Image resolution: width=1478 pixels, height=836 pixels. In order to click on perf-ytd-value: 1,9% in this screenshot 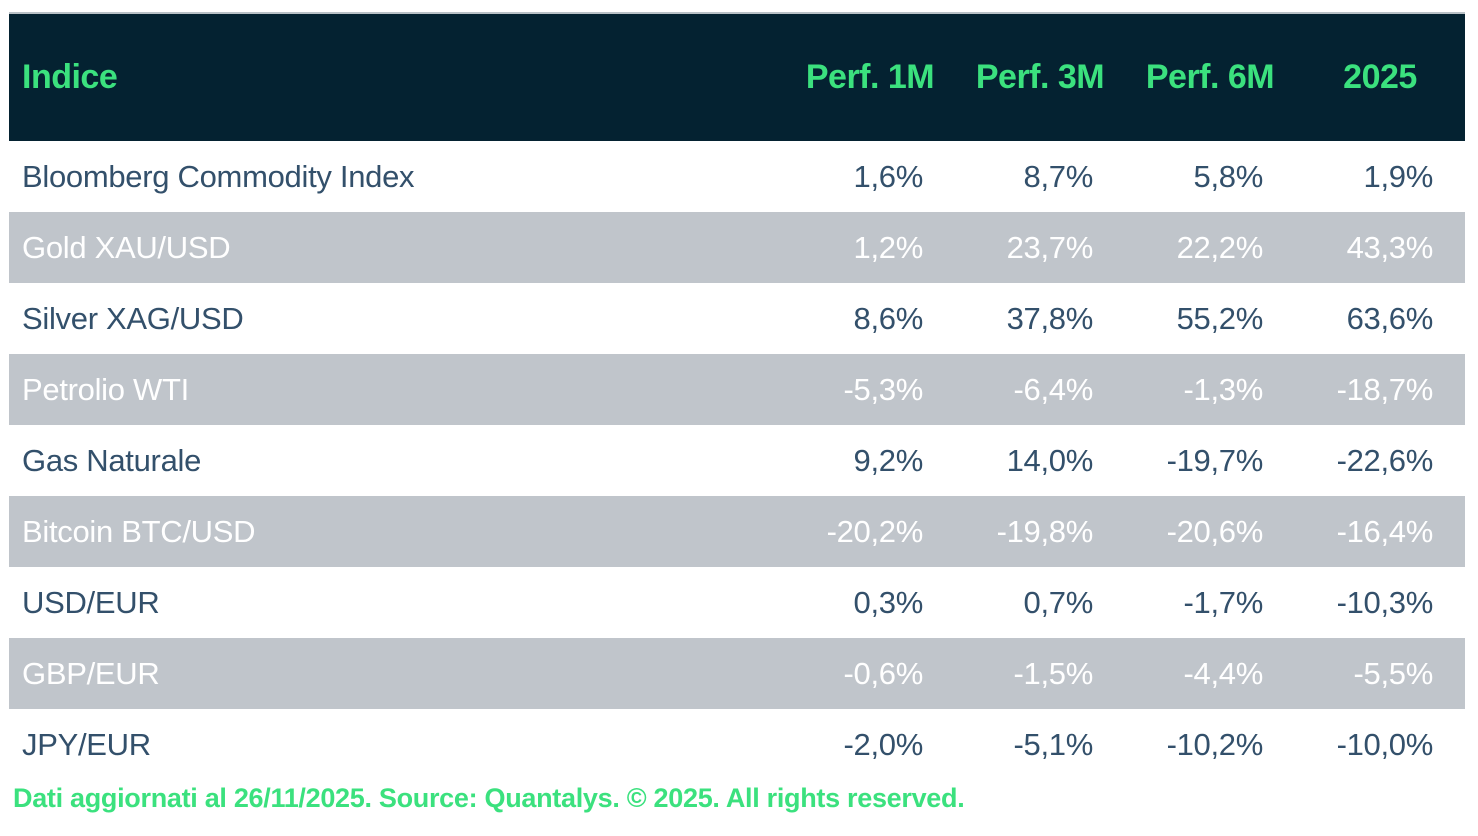, I will do `click(1398, 176)`.